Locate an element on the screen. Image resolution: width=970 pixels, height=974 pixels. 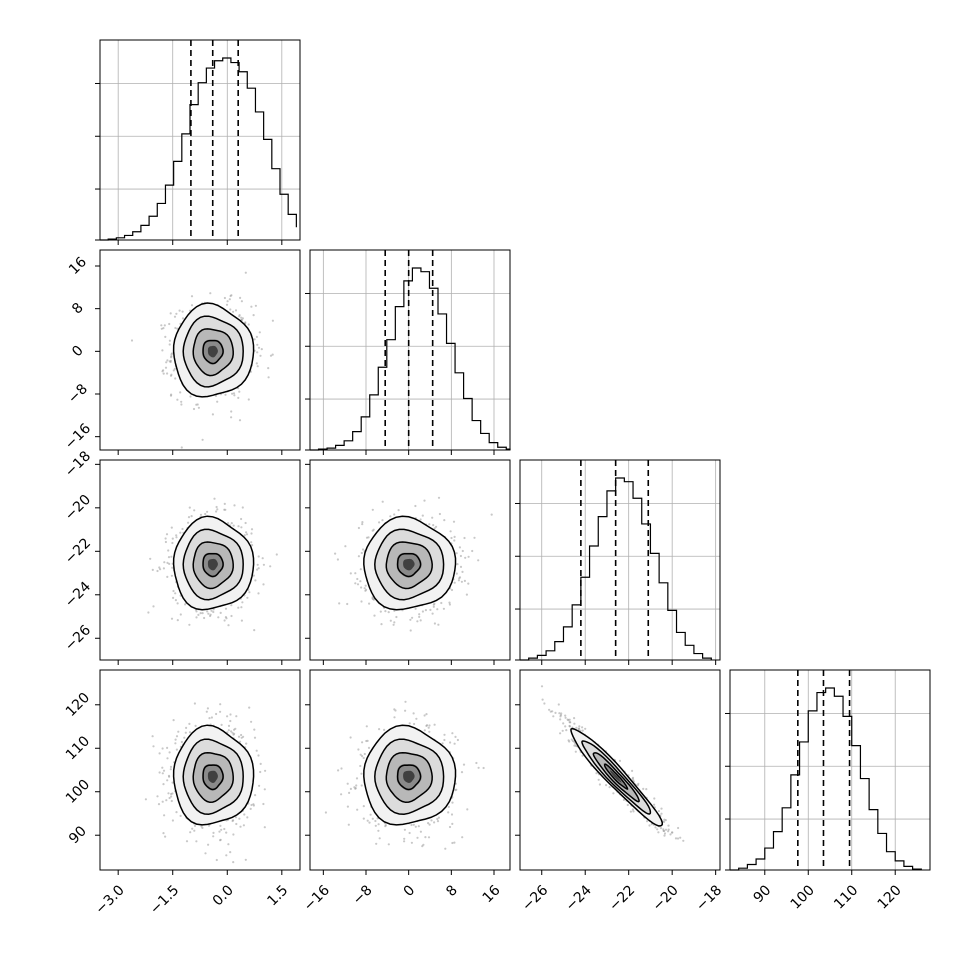
y-tick-label: 16 is located at coordinates (78, 266).